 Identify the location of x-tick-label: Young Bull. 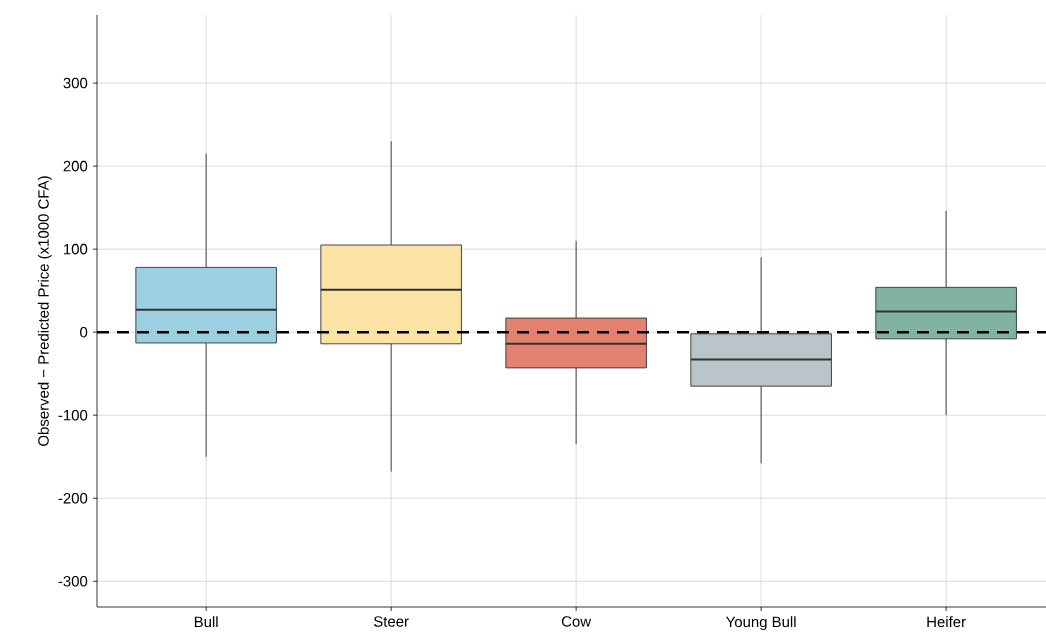
(761, 623).